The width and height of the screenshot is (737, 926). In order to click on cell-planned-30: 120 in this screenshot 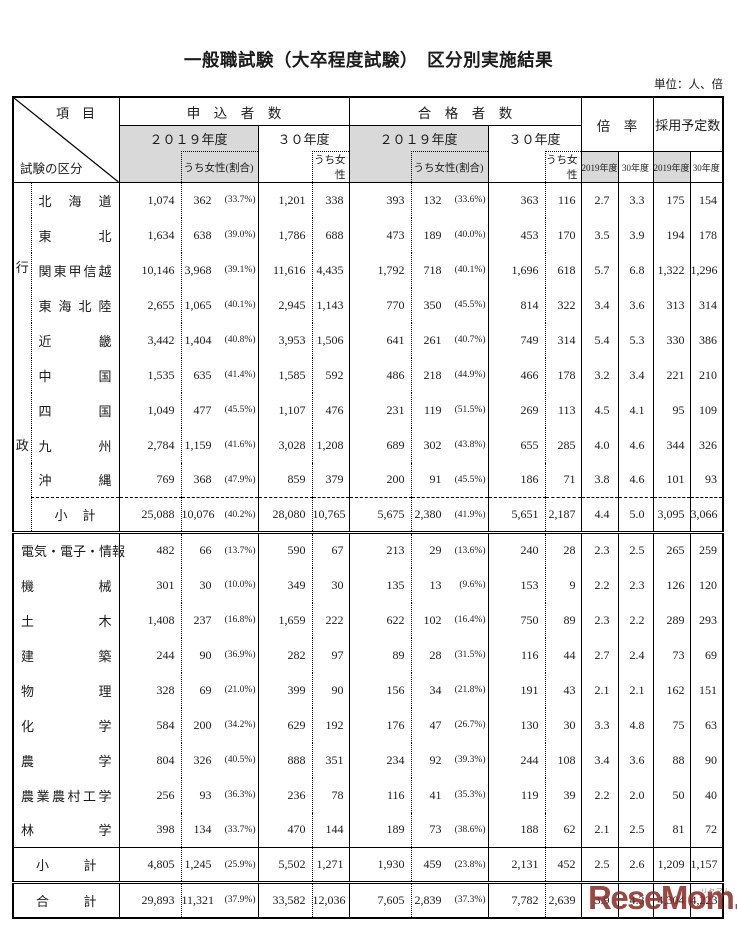, I will do `click(708, 584)`.